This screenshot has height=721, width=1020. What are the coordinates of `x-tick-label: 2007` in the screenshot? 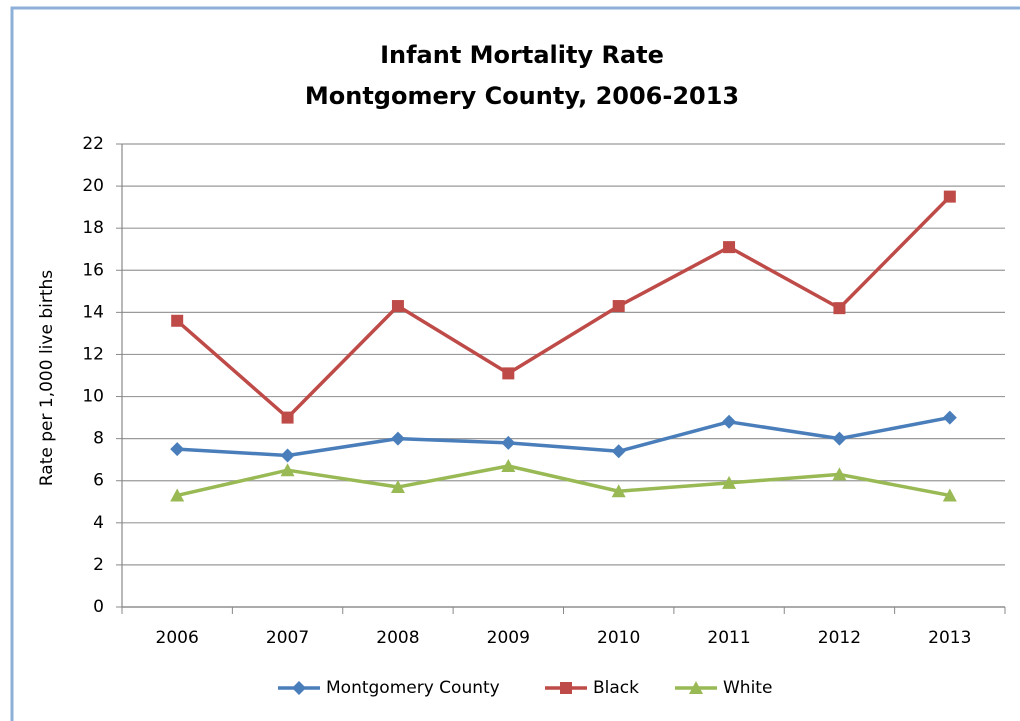 It's located at (287, 638).